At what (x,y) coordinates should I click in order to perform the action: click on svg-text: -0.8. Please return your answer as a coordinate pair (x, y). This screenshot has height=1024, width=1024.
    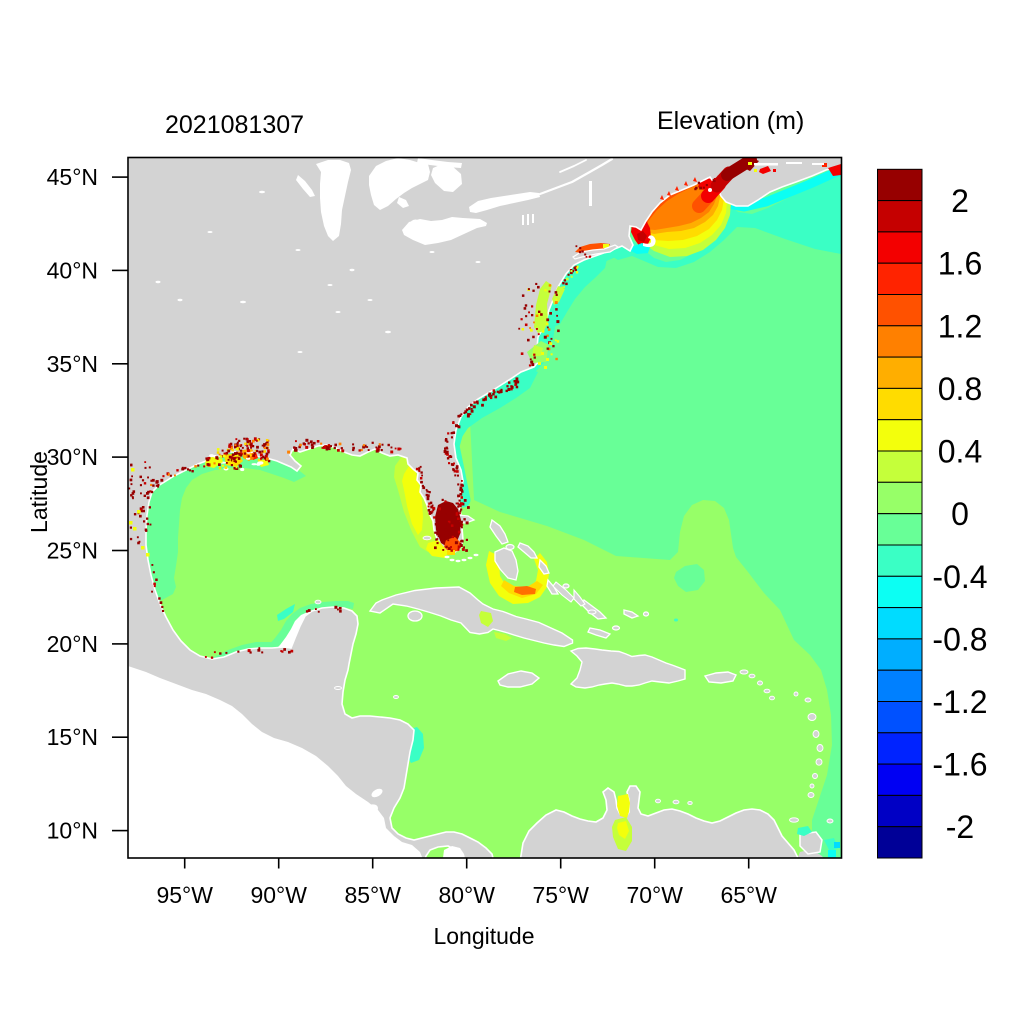
    Looking at the image, I should click on (959, 639).